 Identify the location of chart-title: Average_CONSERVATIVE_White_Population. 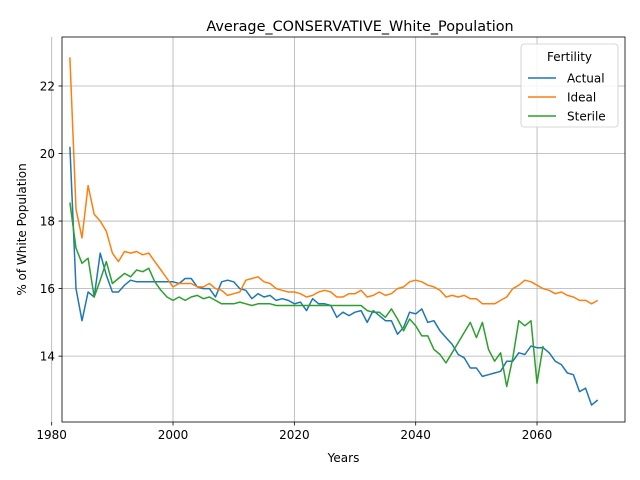
(359, 27).